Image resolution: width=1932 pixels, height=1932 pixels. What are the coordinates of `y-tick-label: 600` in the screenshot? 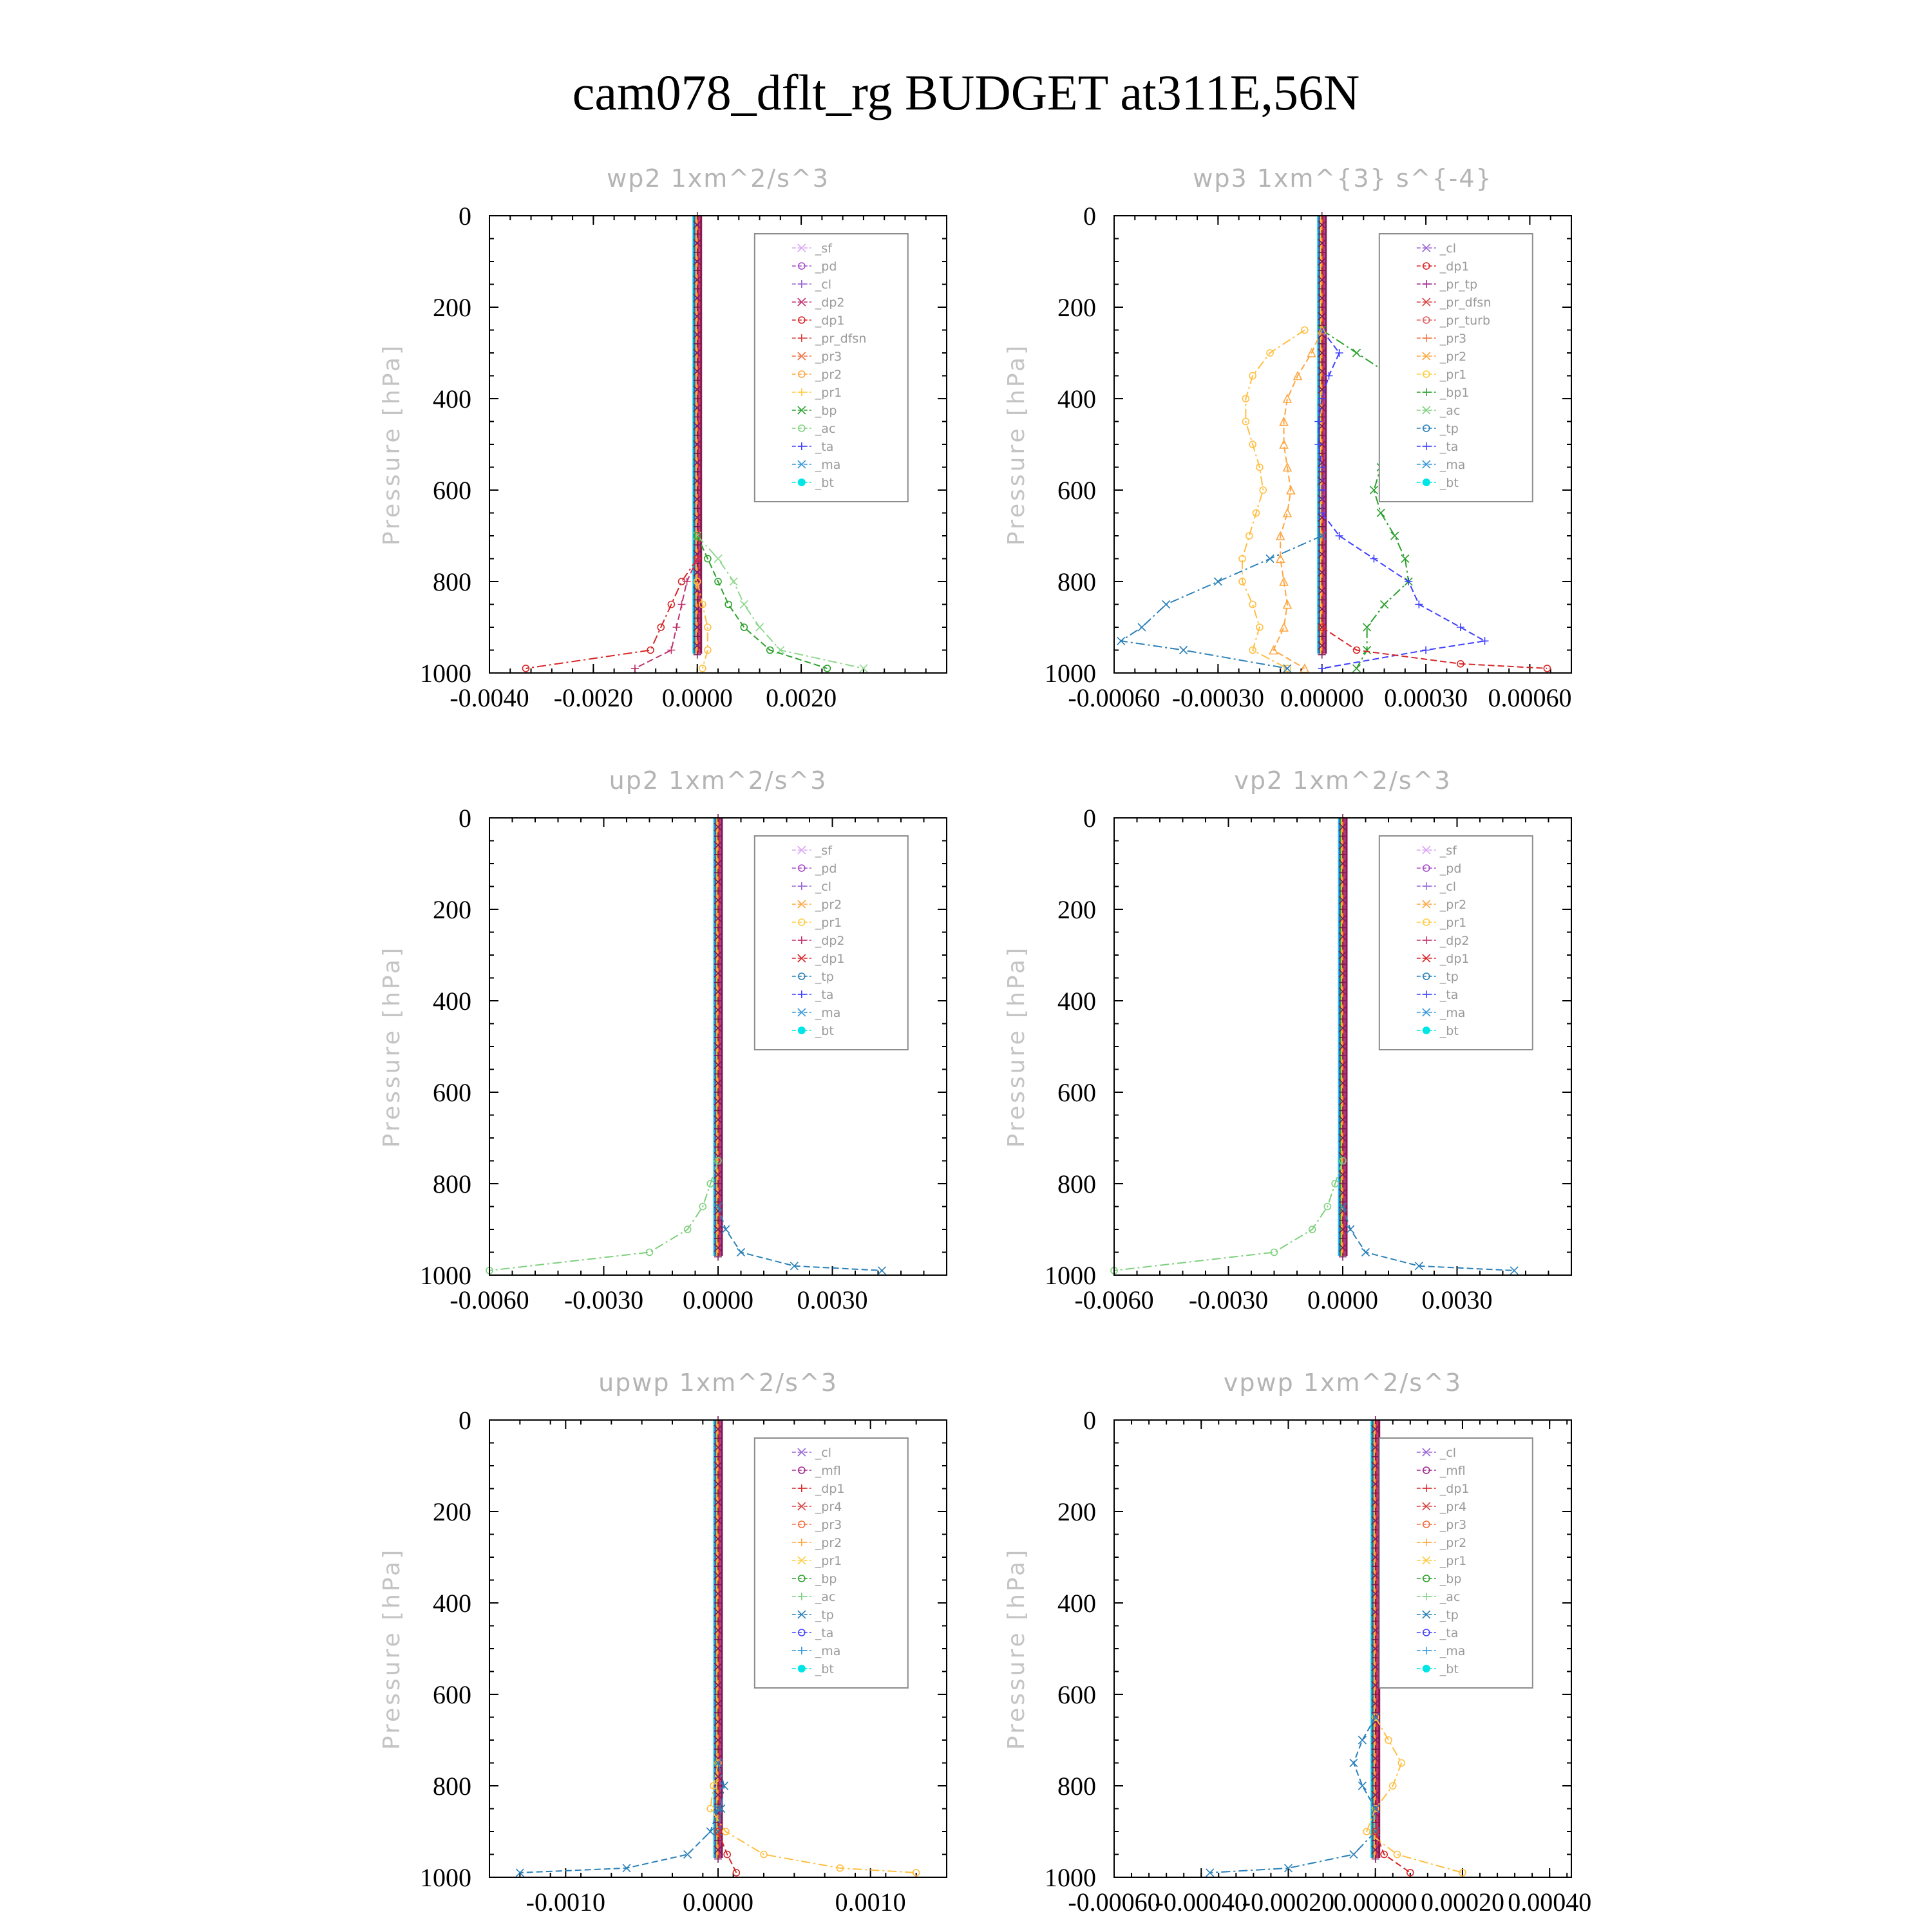 It's located at (452, 491).